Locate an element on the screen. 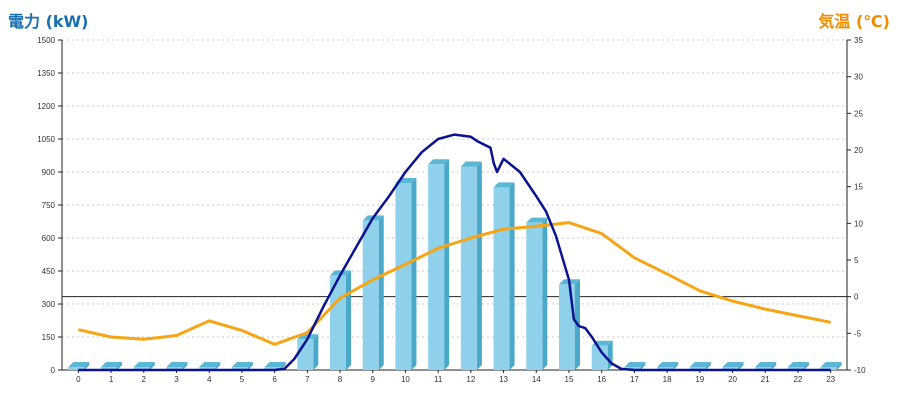  x-tick-label: 14 is located at coordinates (536, 379).